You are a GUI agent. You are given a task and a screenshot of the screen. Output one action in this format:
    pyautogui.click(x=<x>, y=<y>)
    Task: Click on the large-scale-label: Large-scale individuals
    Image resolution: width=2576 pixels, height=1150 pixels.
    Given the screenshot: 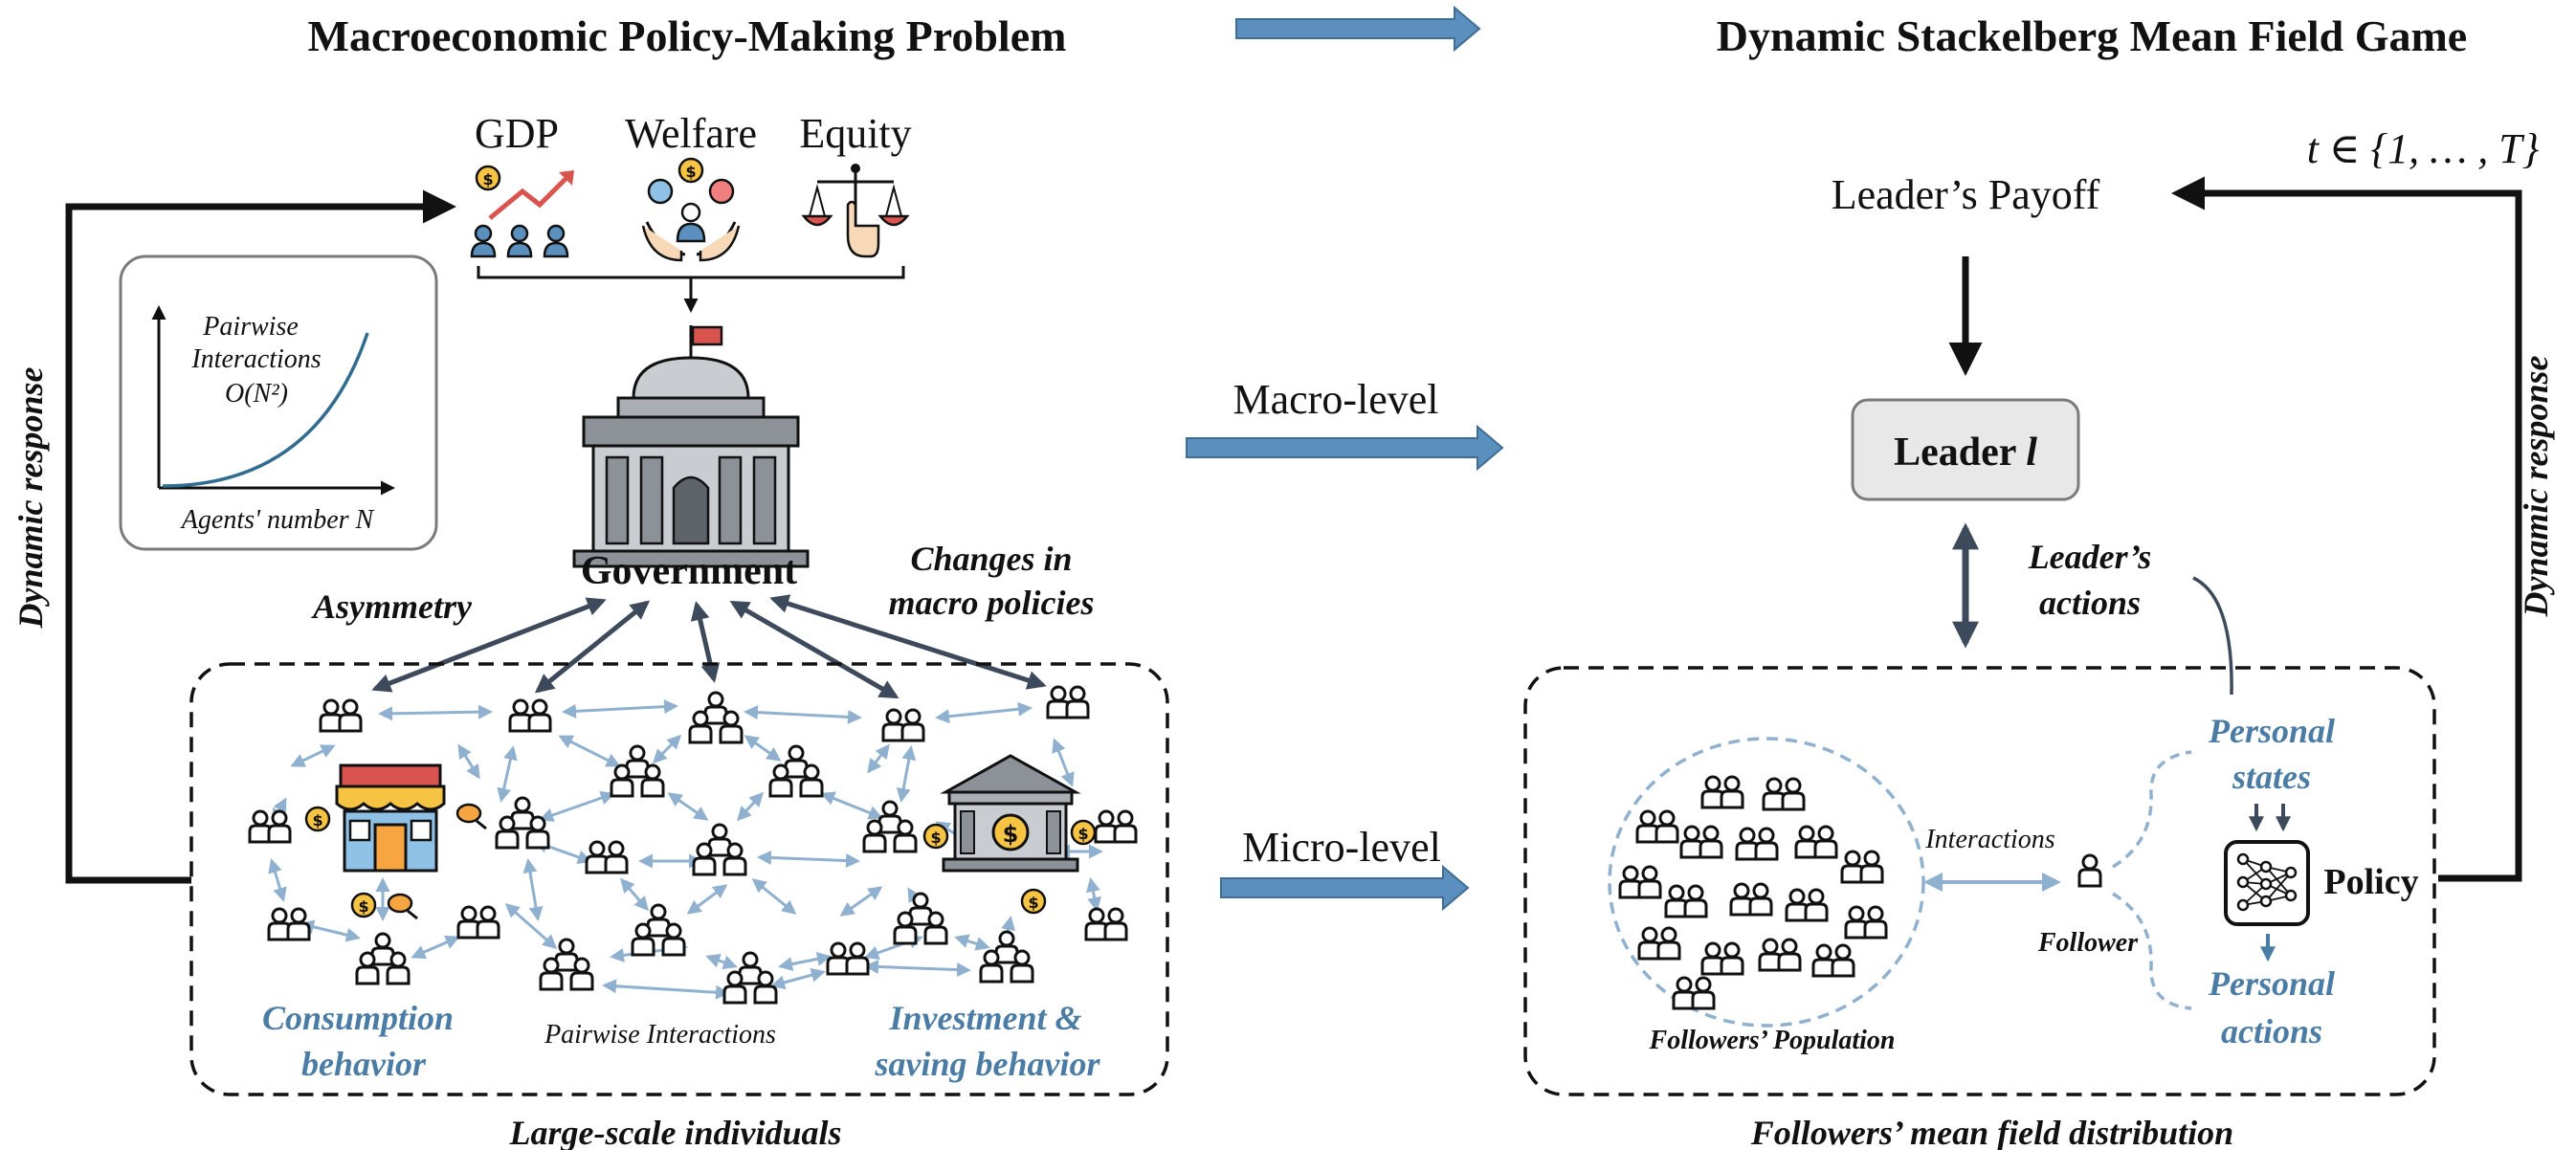 What is the action you would take?
    pyautogui.click(x=675, y=1132)
    